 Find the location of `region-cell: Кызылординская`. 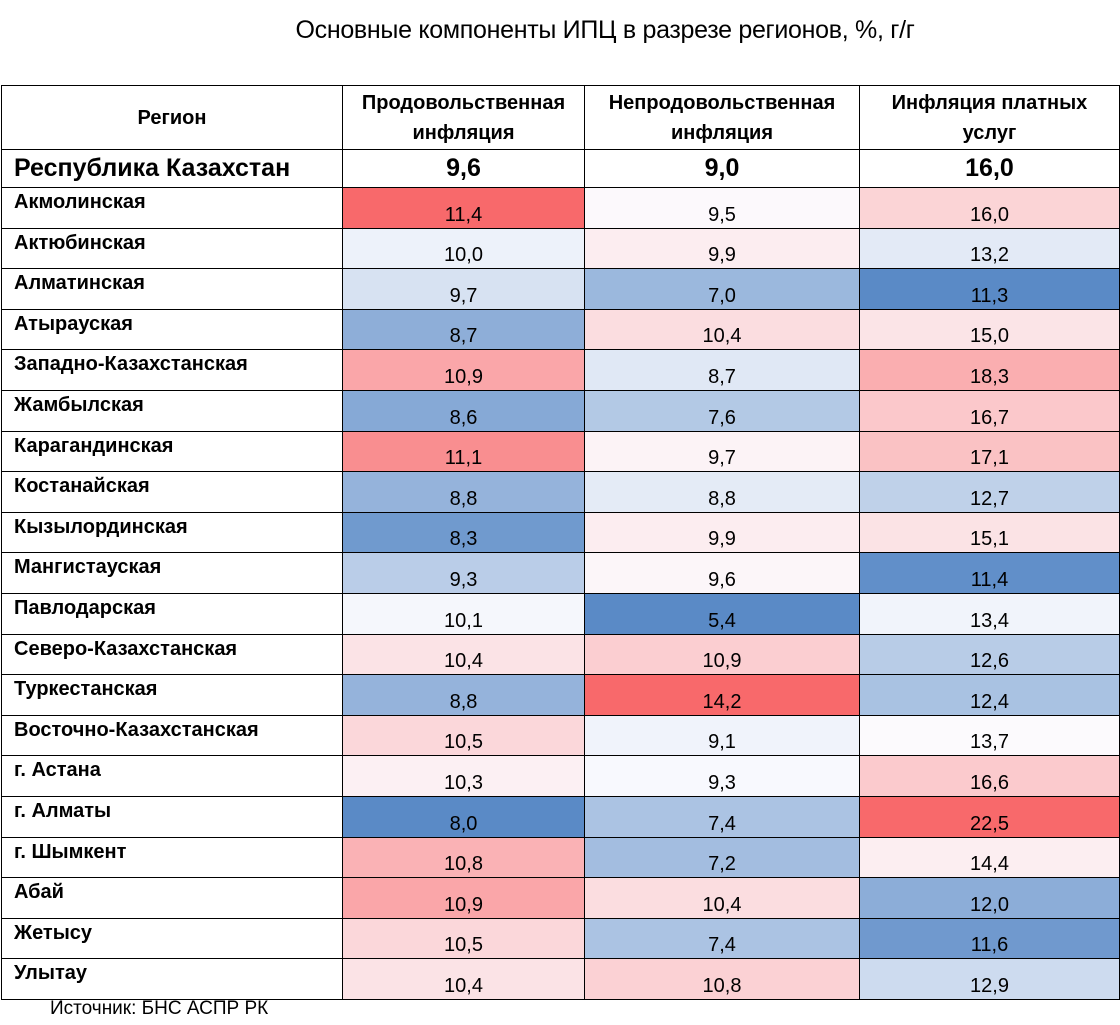

region-cell: Кызылординская is located at coordinates (172, 532).